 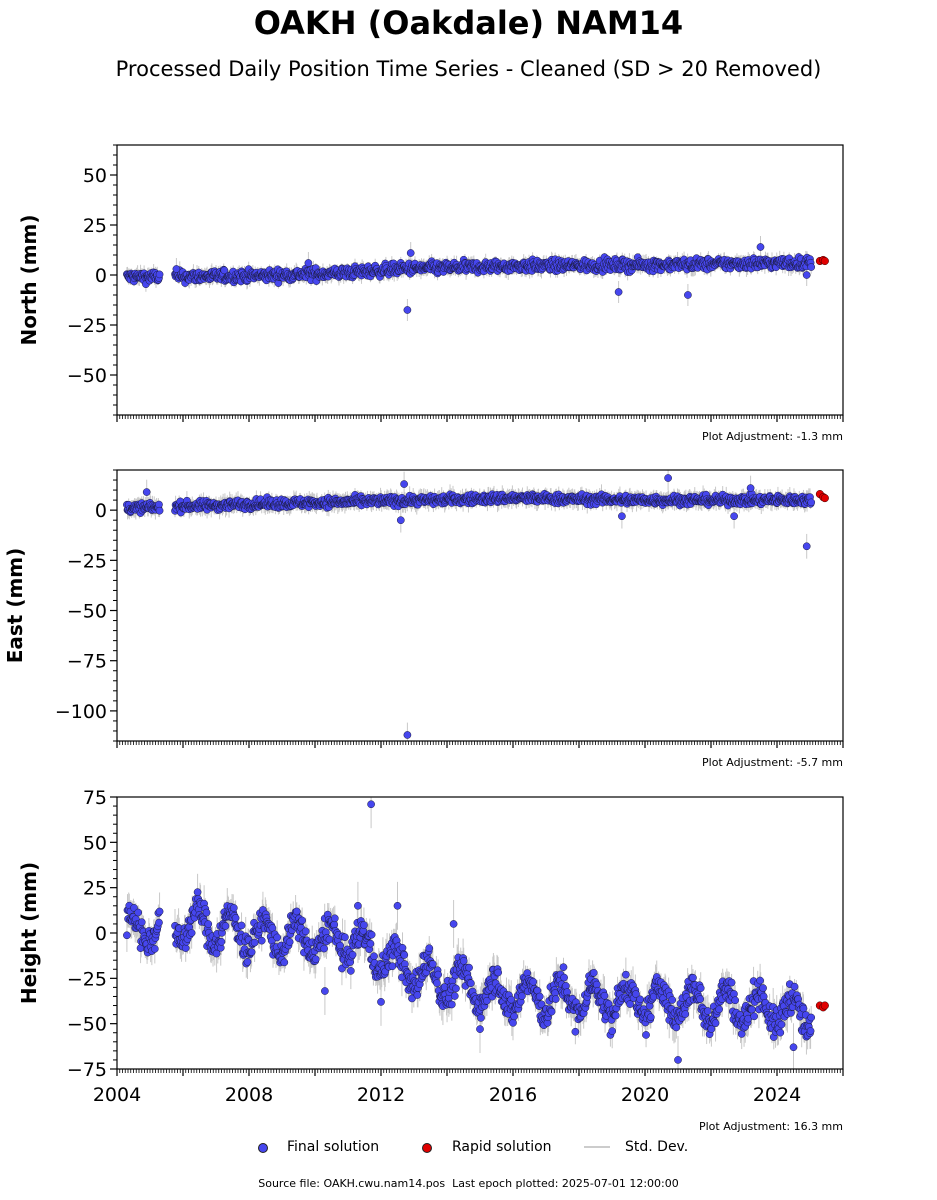 I want to click on plot-area, so click(x=476, y=278).